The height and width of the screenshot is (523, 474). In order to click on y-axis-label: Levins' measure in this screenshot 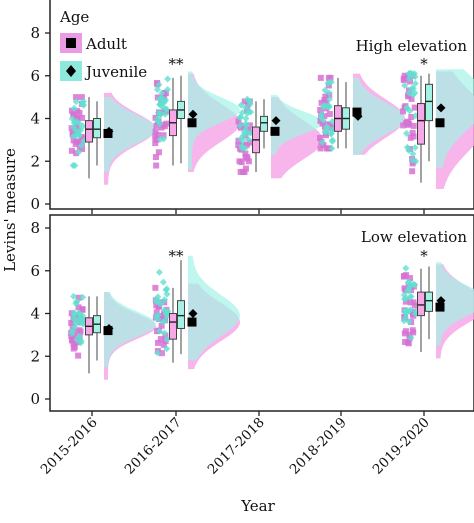, I will do `click(10, 210)`.